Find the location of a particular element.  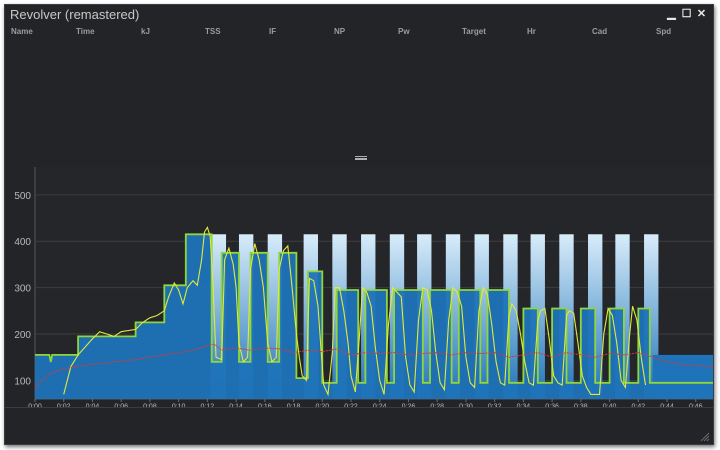

heart-rate-line is located at coordinates (374, 365).